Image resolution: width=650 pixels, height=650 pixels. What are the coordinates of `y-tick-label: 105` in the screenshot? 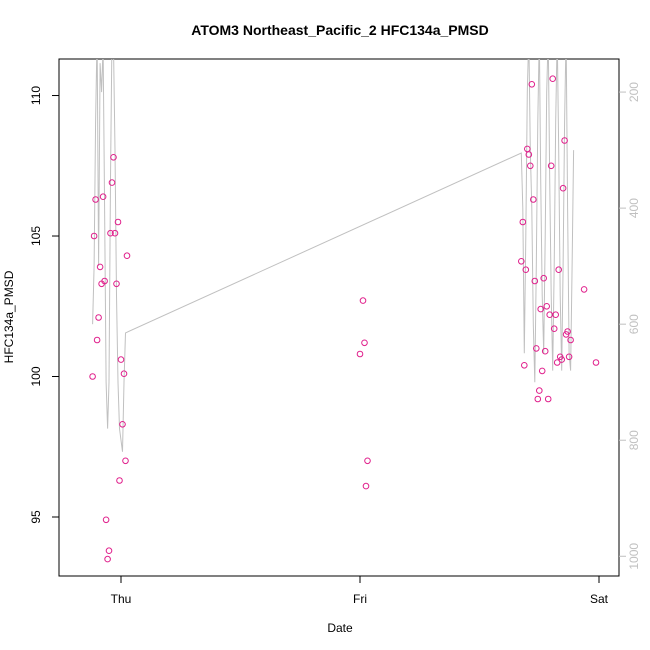 It's located at (36, 236).